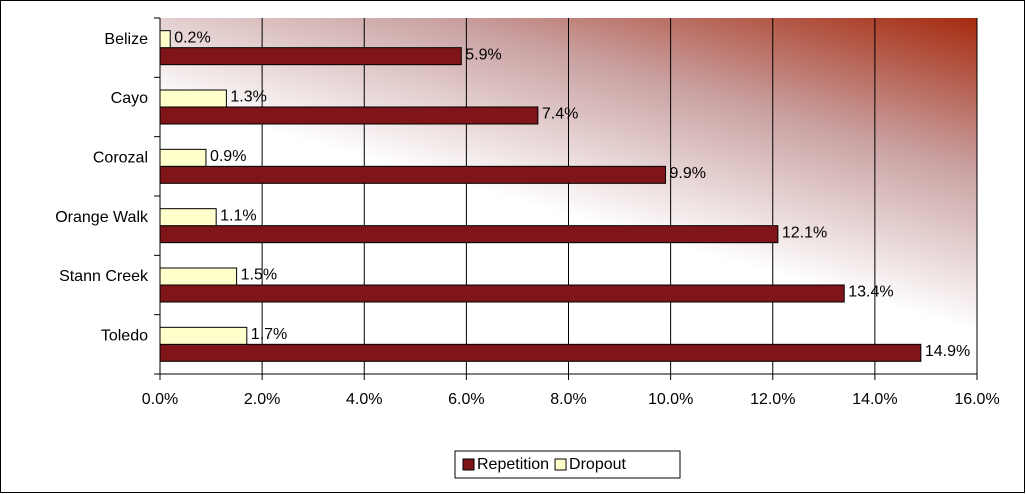 The width and height of the screenshot is (1026, 494). Describe the element at coordinates (568, 399) in the screenshot. I see `x-tick-label: 8.0%` at that location.